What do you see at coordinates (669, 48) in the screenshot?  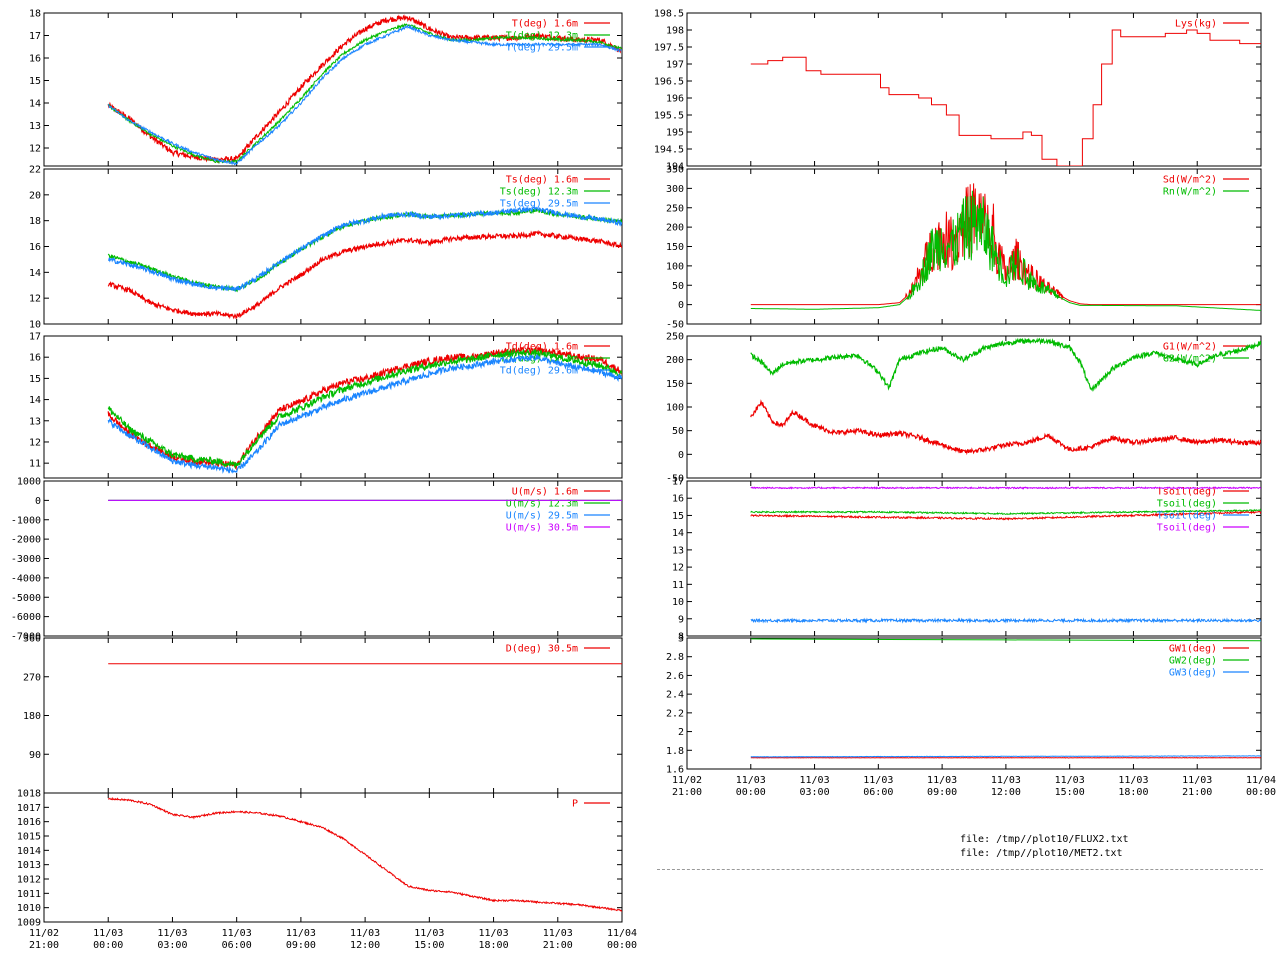 I see `y-tick-label: 197.5` at bounding box center [669, 48].